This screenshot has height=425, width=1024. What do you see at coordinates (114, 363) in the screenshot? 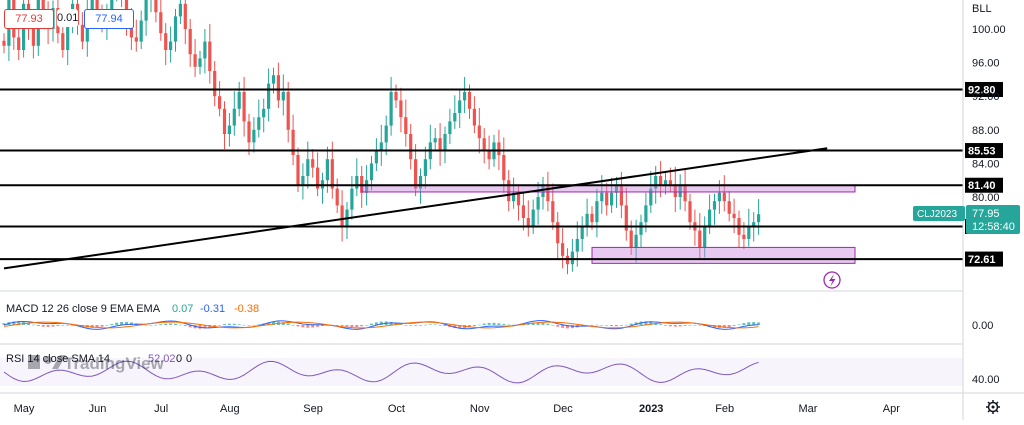
I see `watermark-text: TradingView` at bounding box center [114, 363].